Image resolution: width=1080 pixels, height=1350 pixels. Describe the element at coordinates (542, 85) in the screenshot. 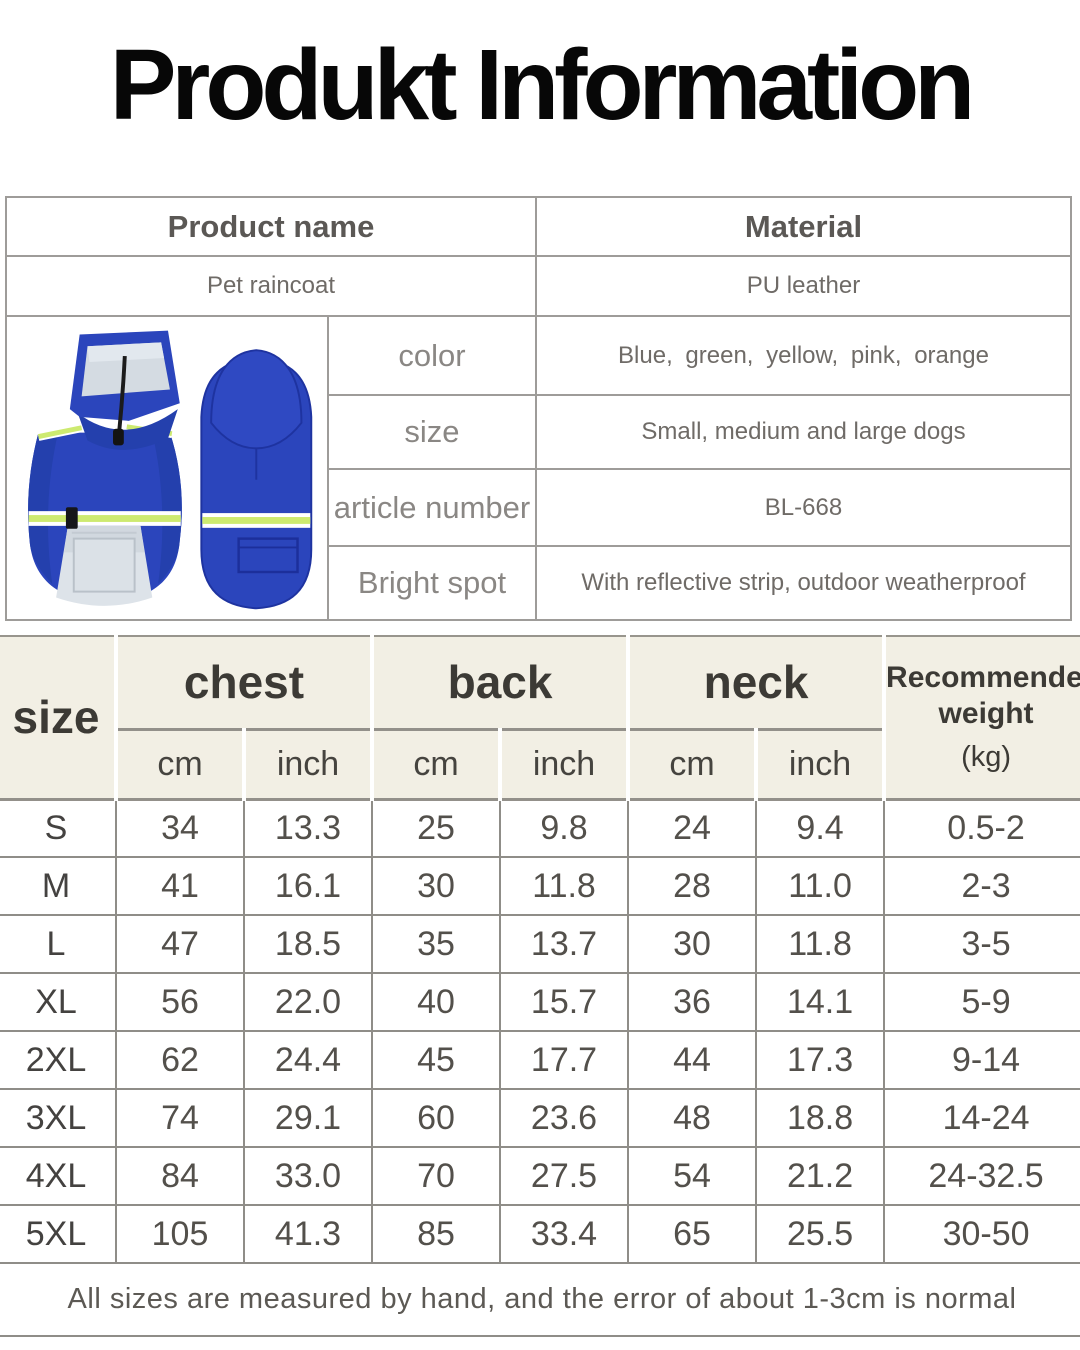

I see `page-title: Produkt Information` at that location.